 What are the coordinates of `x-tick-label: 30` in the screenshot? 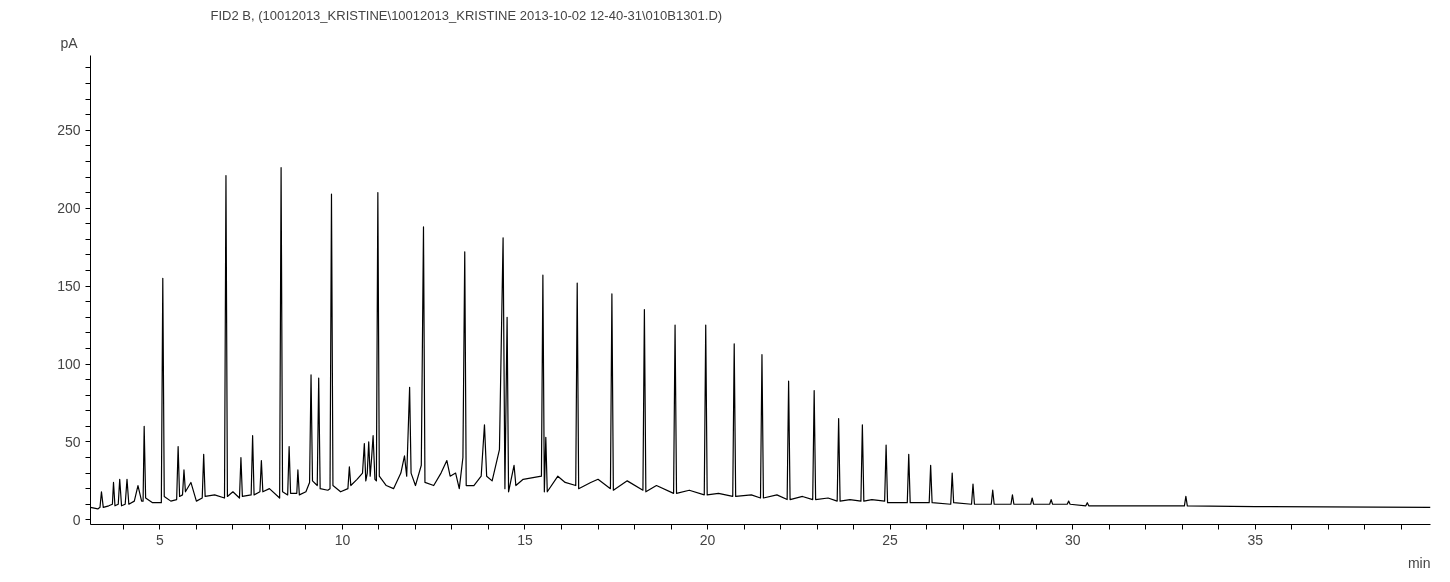 It's located at (1072, 539).